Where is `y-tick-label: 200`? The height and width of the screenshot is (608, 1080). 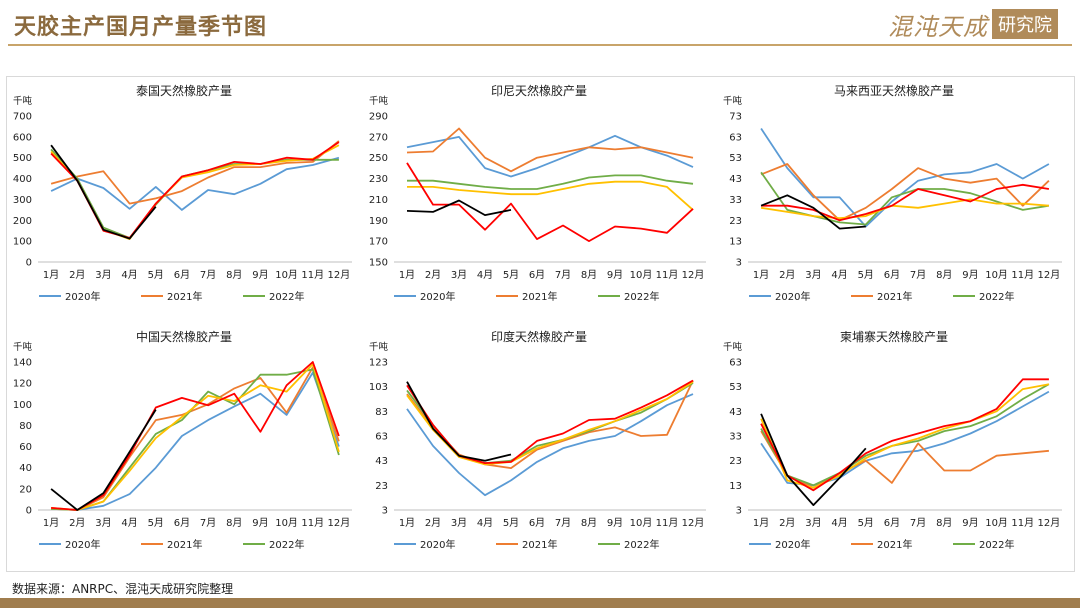 y-tick-label: 200 is located at coordinates (22, 221).